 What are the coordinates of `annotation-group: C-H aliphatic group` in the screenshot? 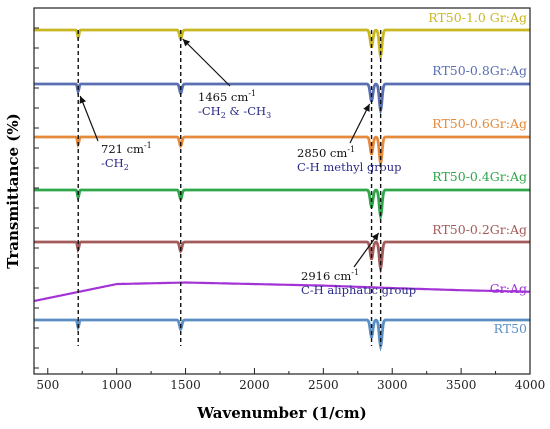 It's located at (358, 290).